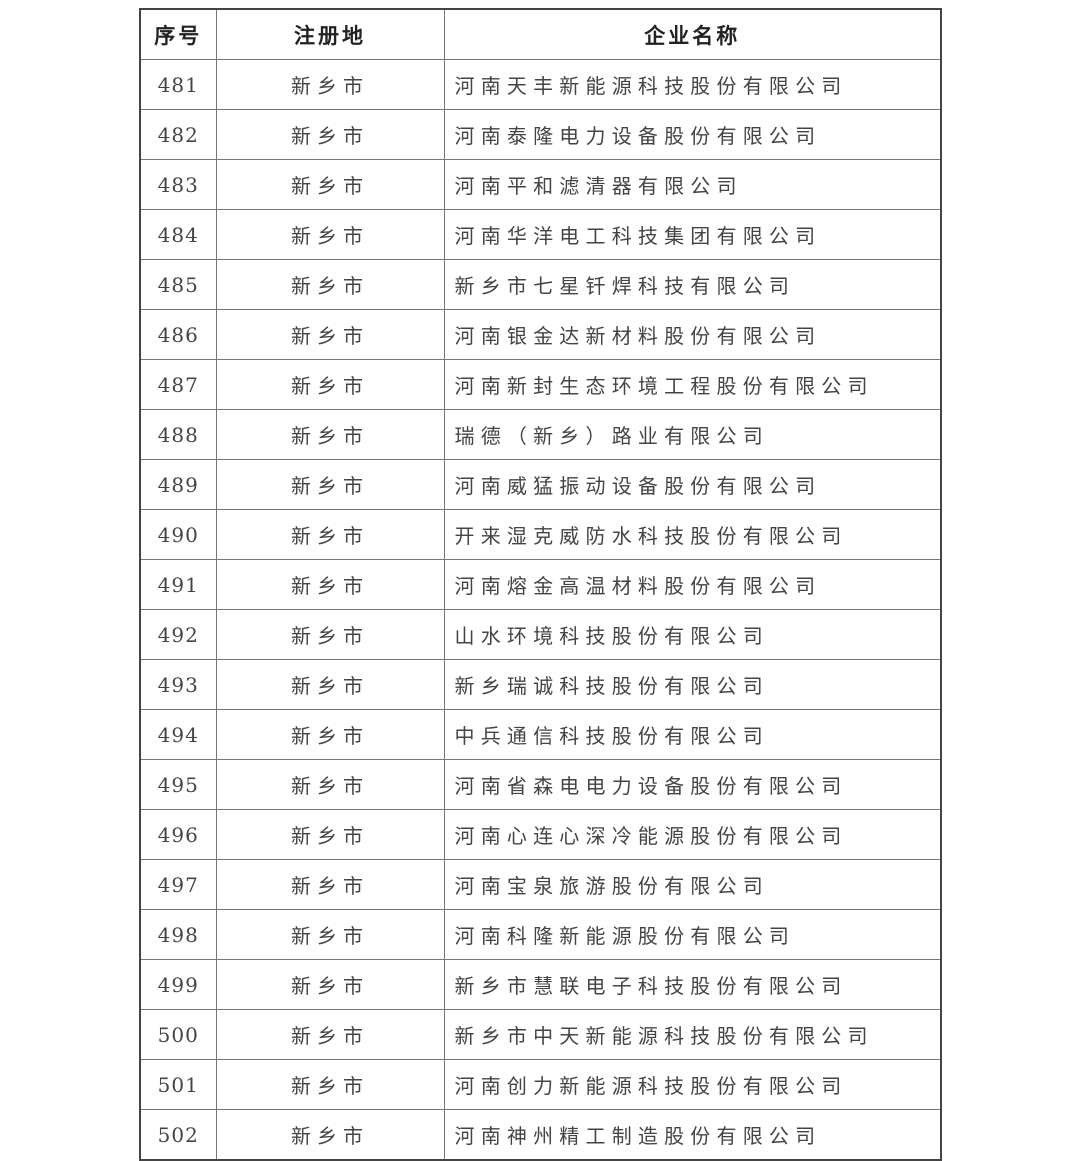  I want to click on company-cell: 河南神州精工制造股份有限公司, so click(692, 1135).